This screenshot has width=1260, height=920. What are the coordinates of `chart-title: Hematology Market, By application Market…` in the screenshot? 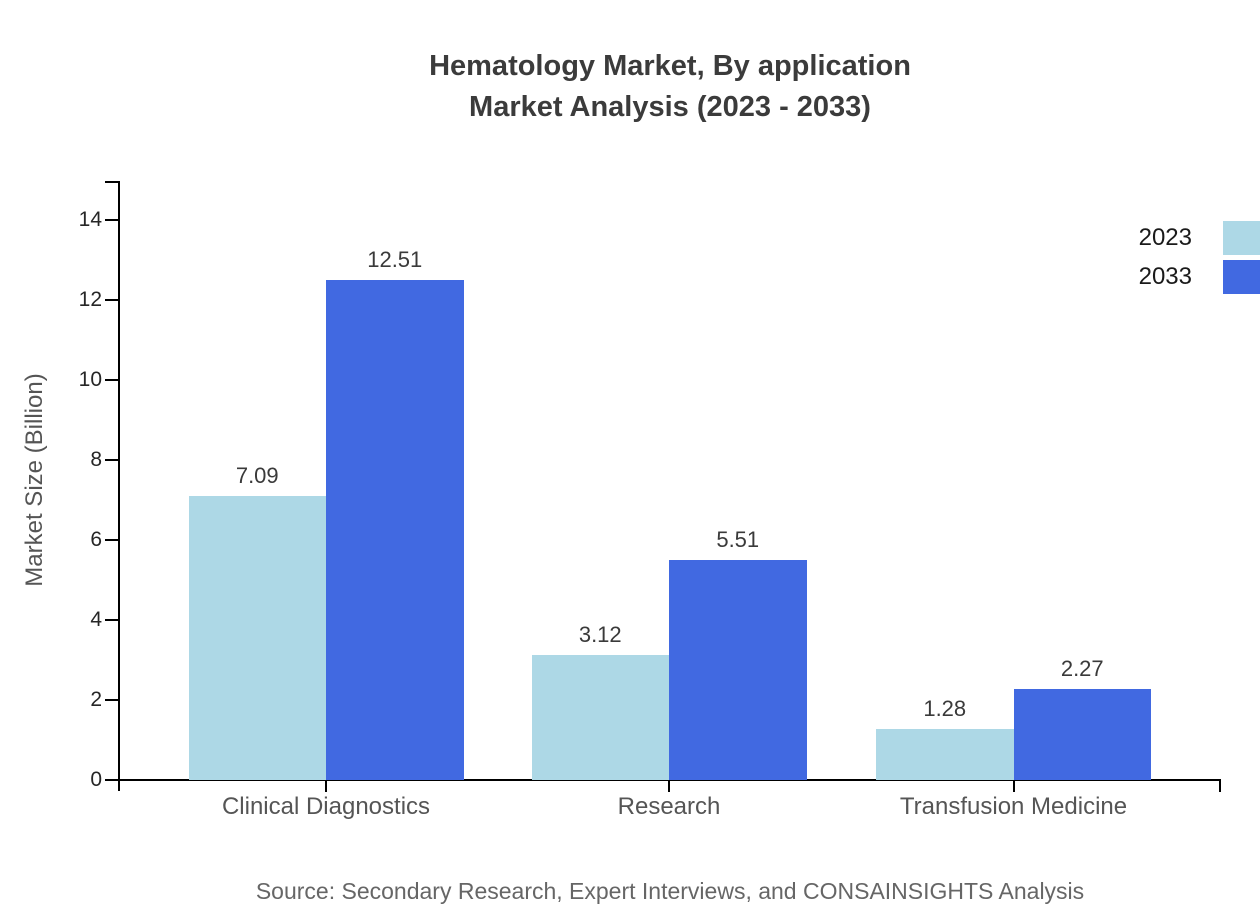 It's located at (670, 87).